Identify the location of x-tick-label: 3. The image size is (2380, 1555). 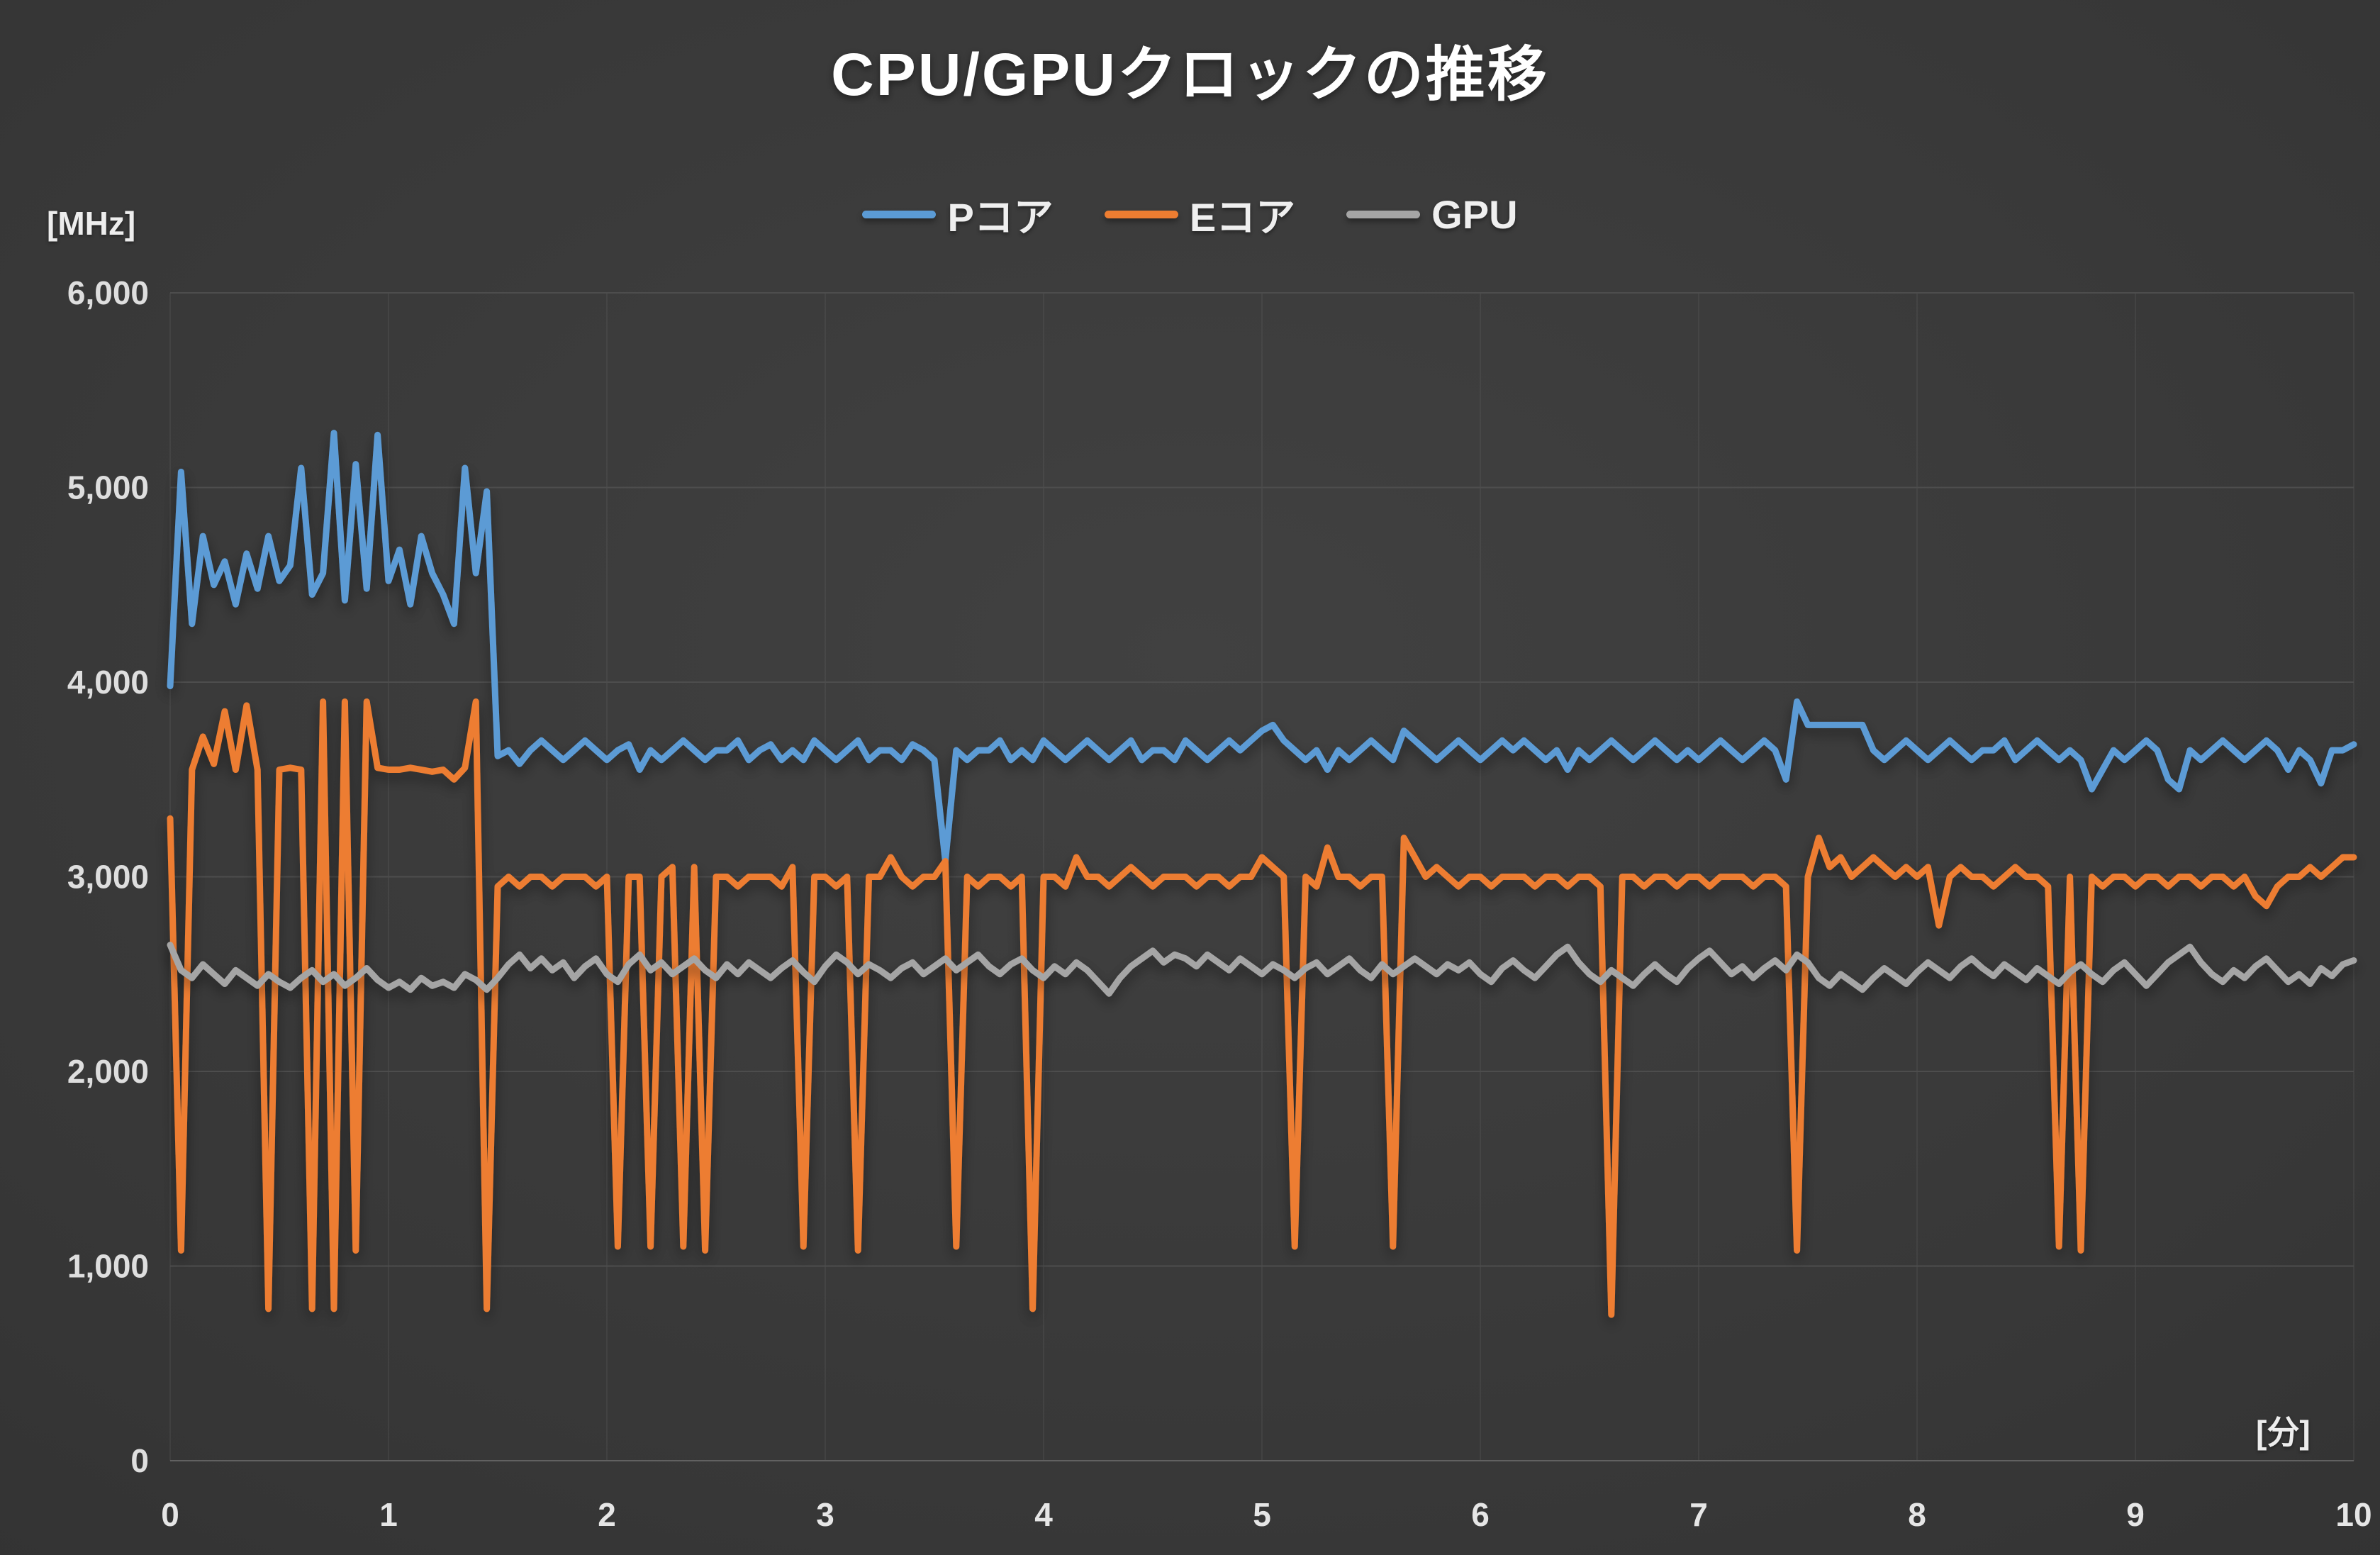
(825, 1515).